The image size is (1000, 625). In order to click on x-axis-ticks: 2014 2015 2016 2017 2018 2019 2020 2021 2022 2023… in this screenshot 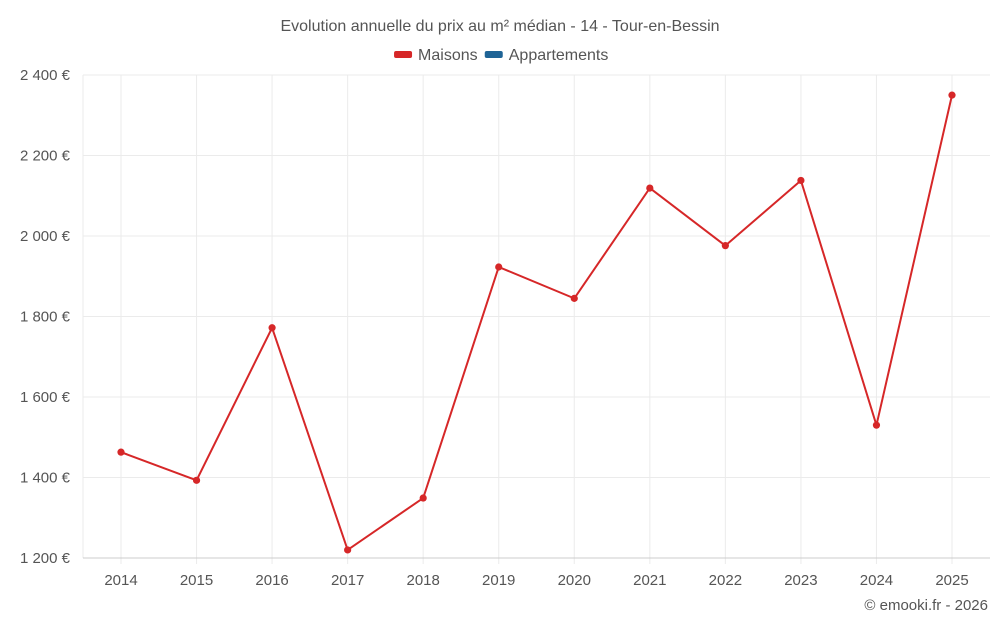, I will do `click(536, 580)`.